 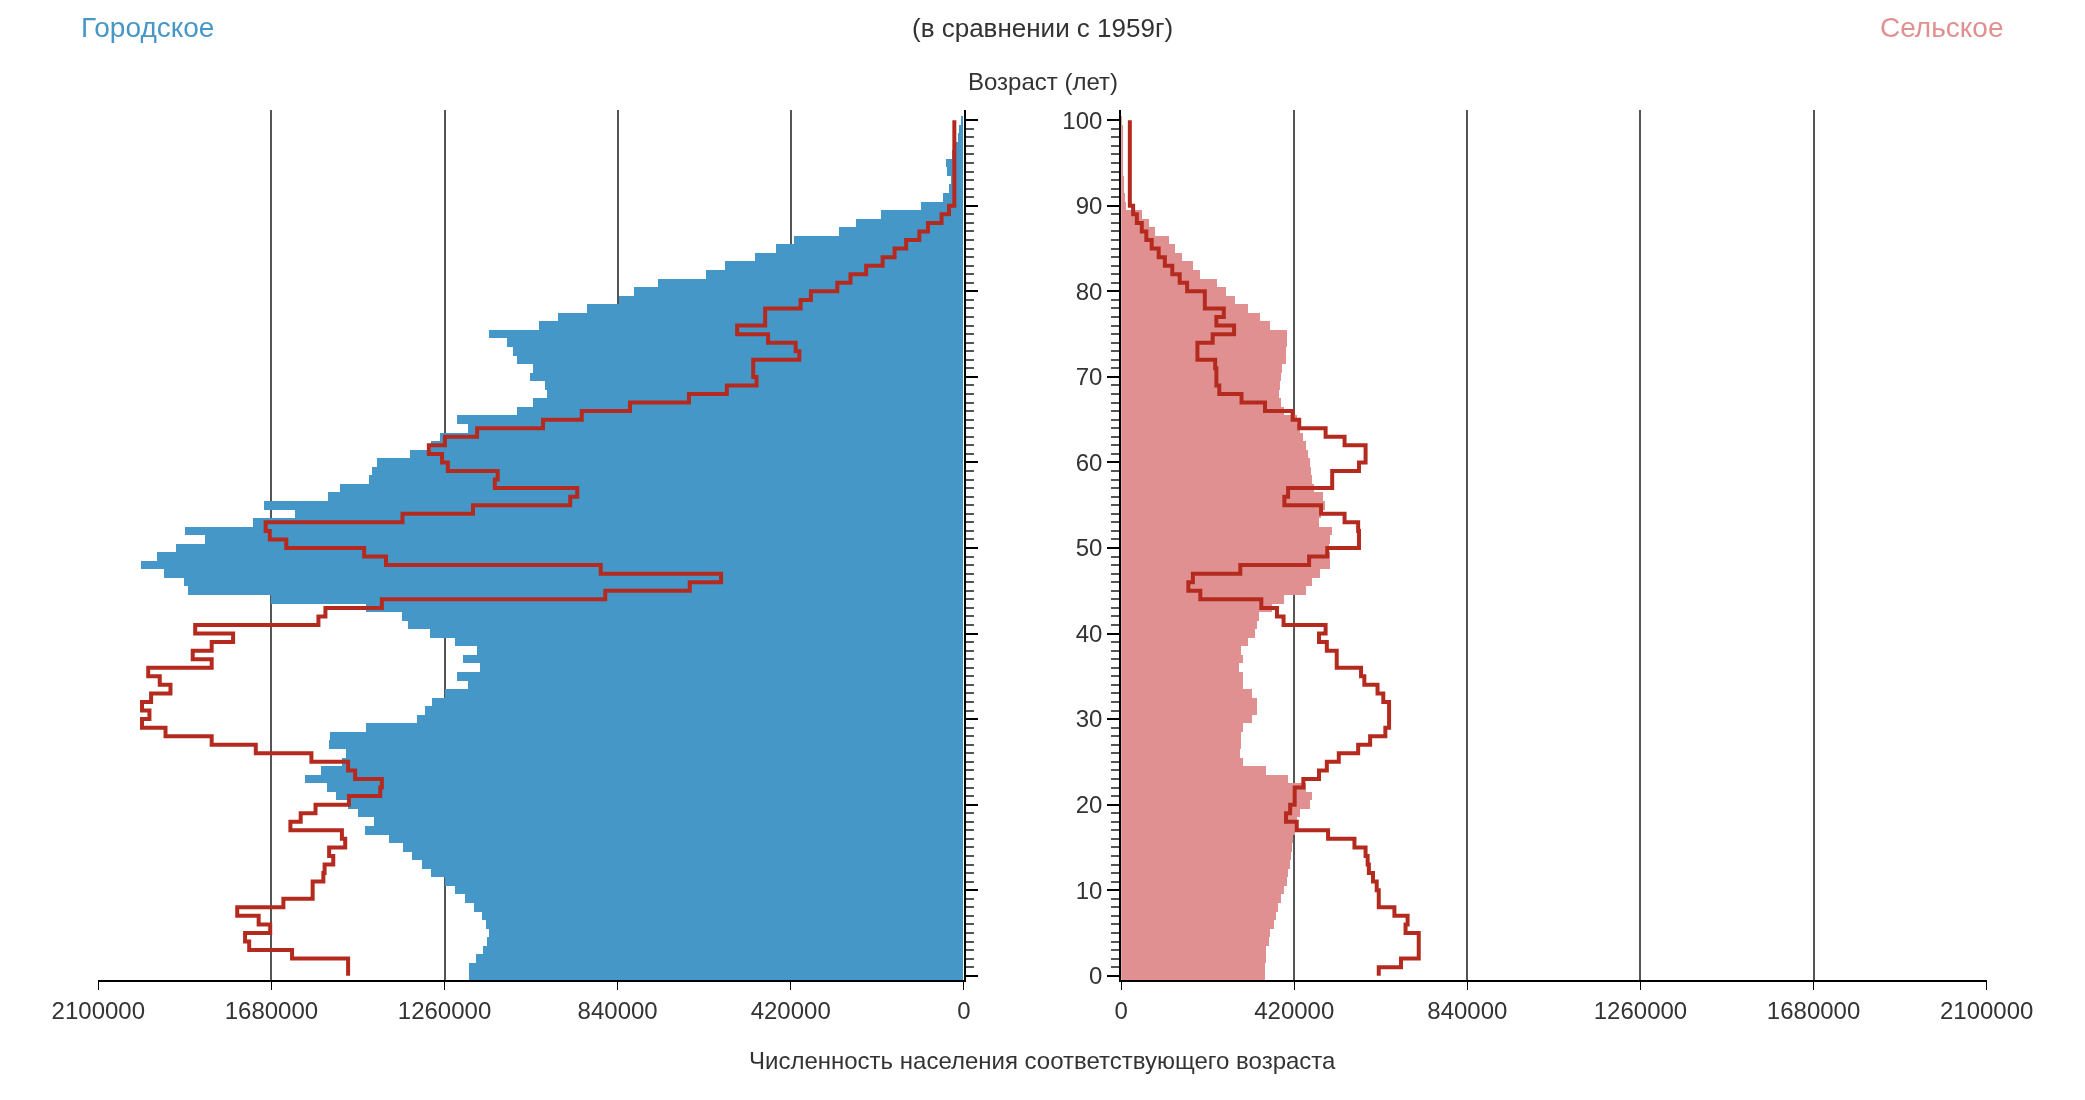 I want to click on y-tick-label: 70, so click(x=1089, y=377).